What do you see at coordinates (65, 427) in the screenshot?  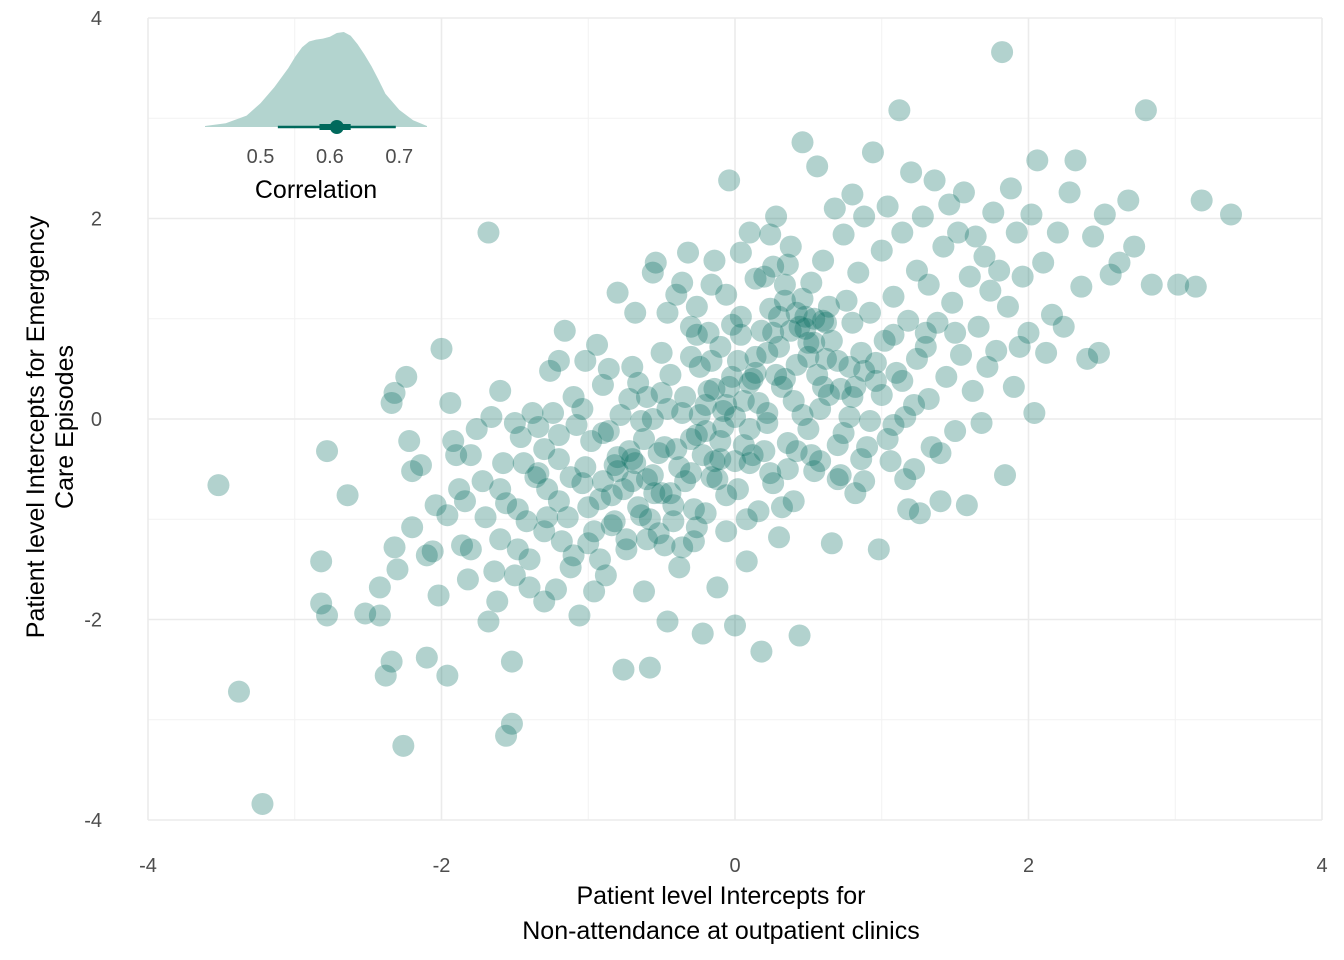 I see `y-axis-title-line-2: Care Episodes` at bounding box center [65, 427].